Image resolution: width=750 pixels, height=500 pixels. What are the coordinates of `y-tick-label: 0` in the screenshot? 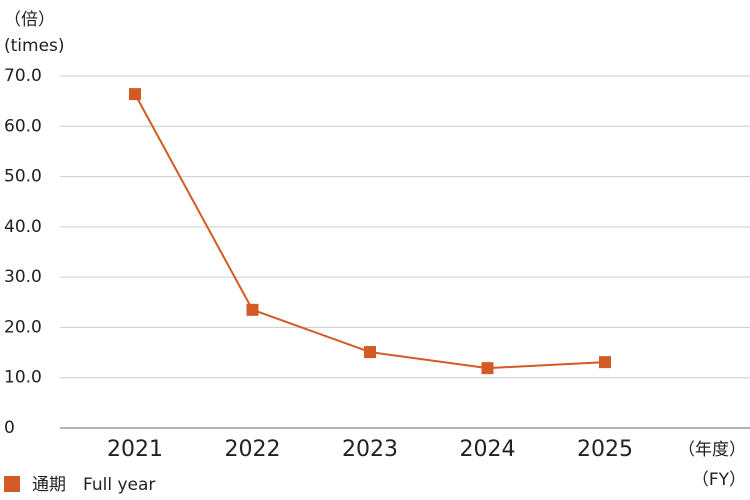 It's located at (9, 428).